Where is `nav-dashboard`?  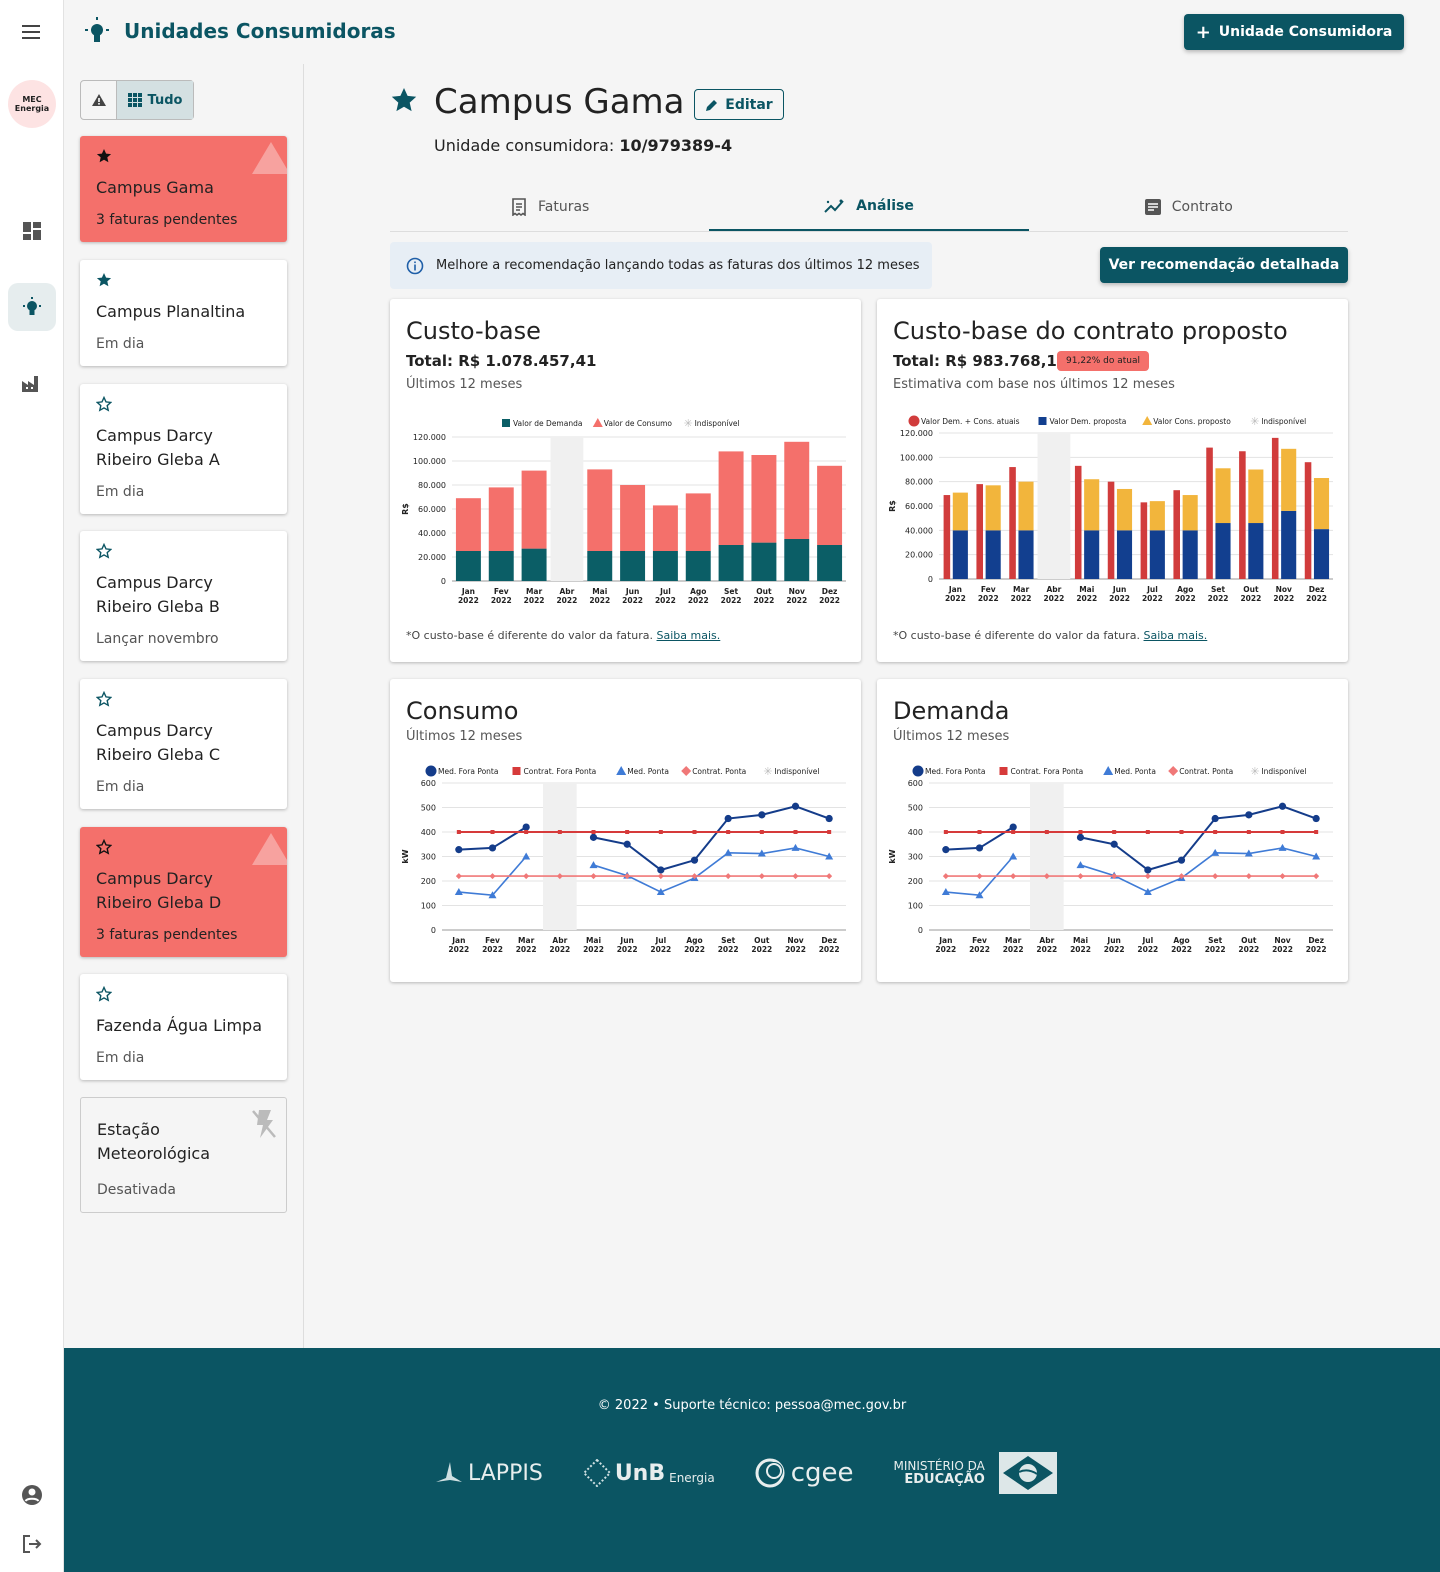
nav-dashboard is located at coordinates (32, 231).